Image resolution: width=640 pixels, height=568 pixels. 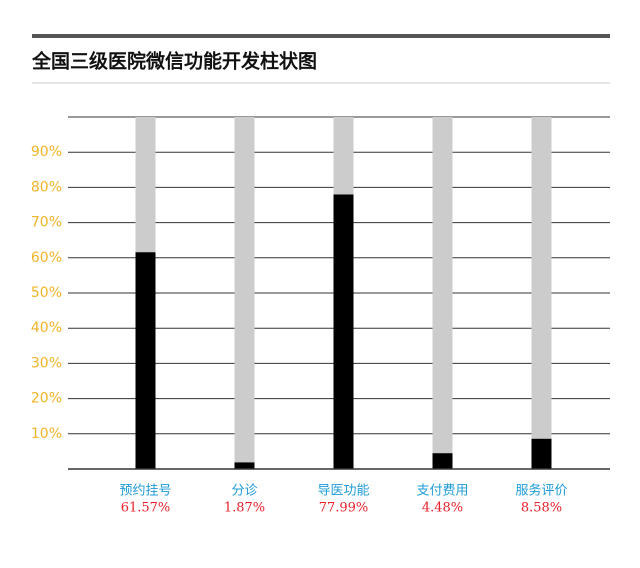 What do you see at coordinates (541, 491) in the screenshot?
I see `x-tick-label: 服务评价` at bounding box center [541, 491].